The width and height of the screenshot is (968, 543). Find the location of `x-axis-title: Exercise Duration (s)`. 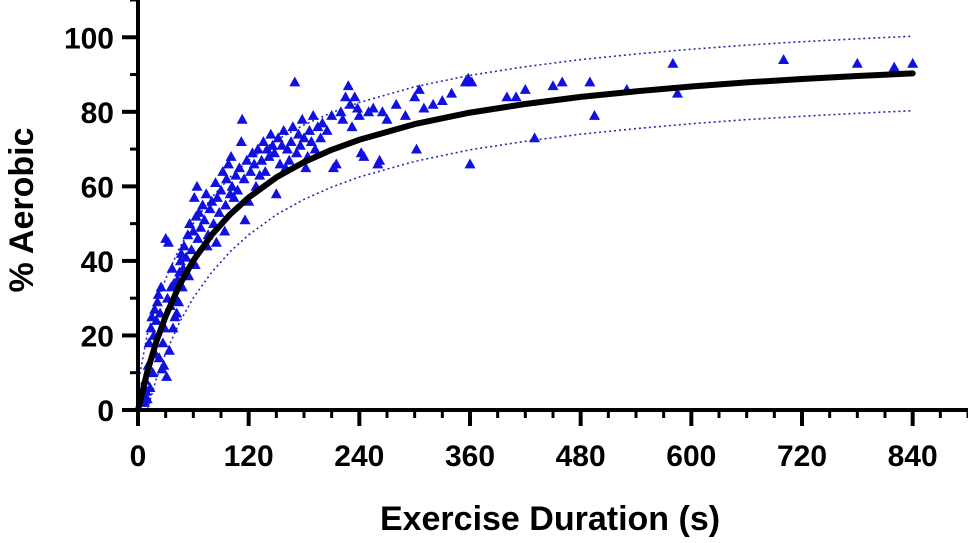

x-axis-title: Exercise Duration (s) is located at coordinates (550, 519).